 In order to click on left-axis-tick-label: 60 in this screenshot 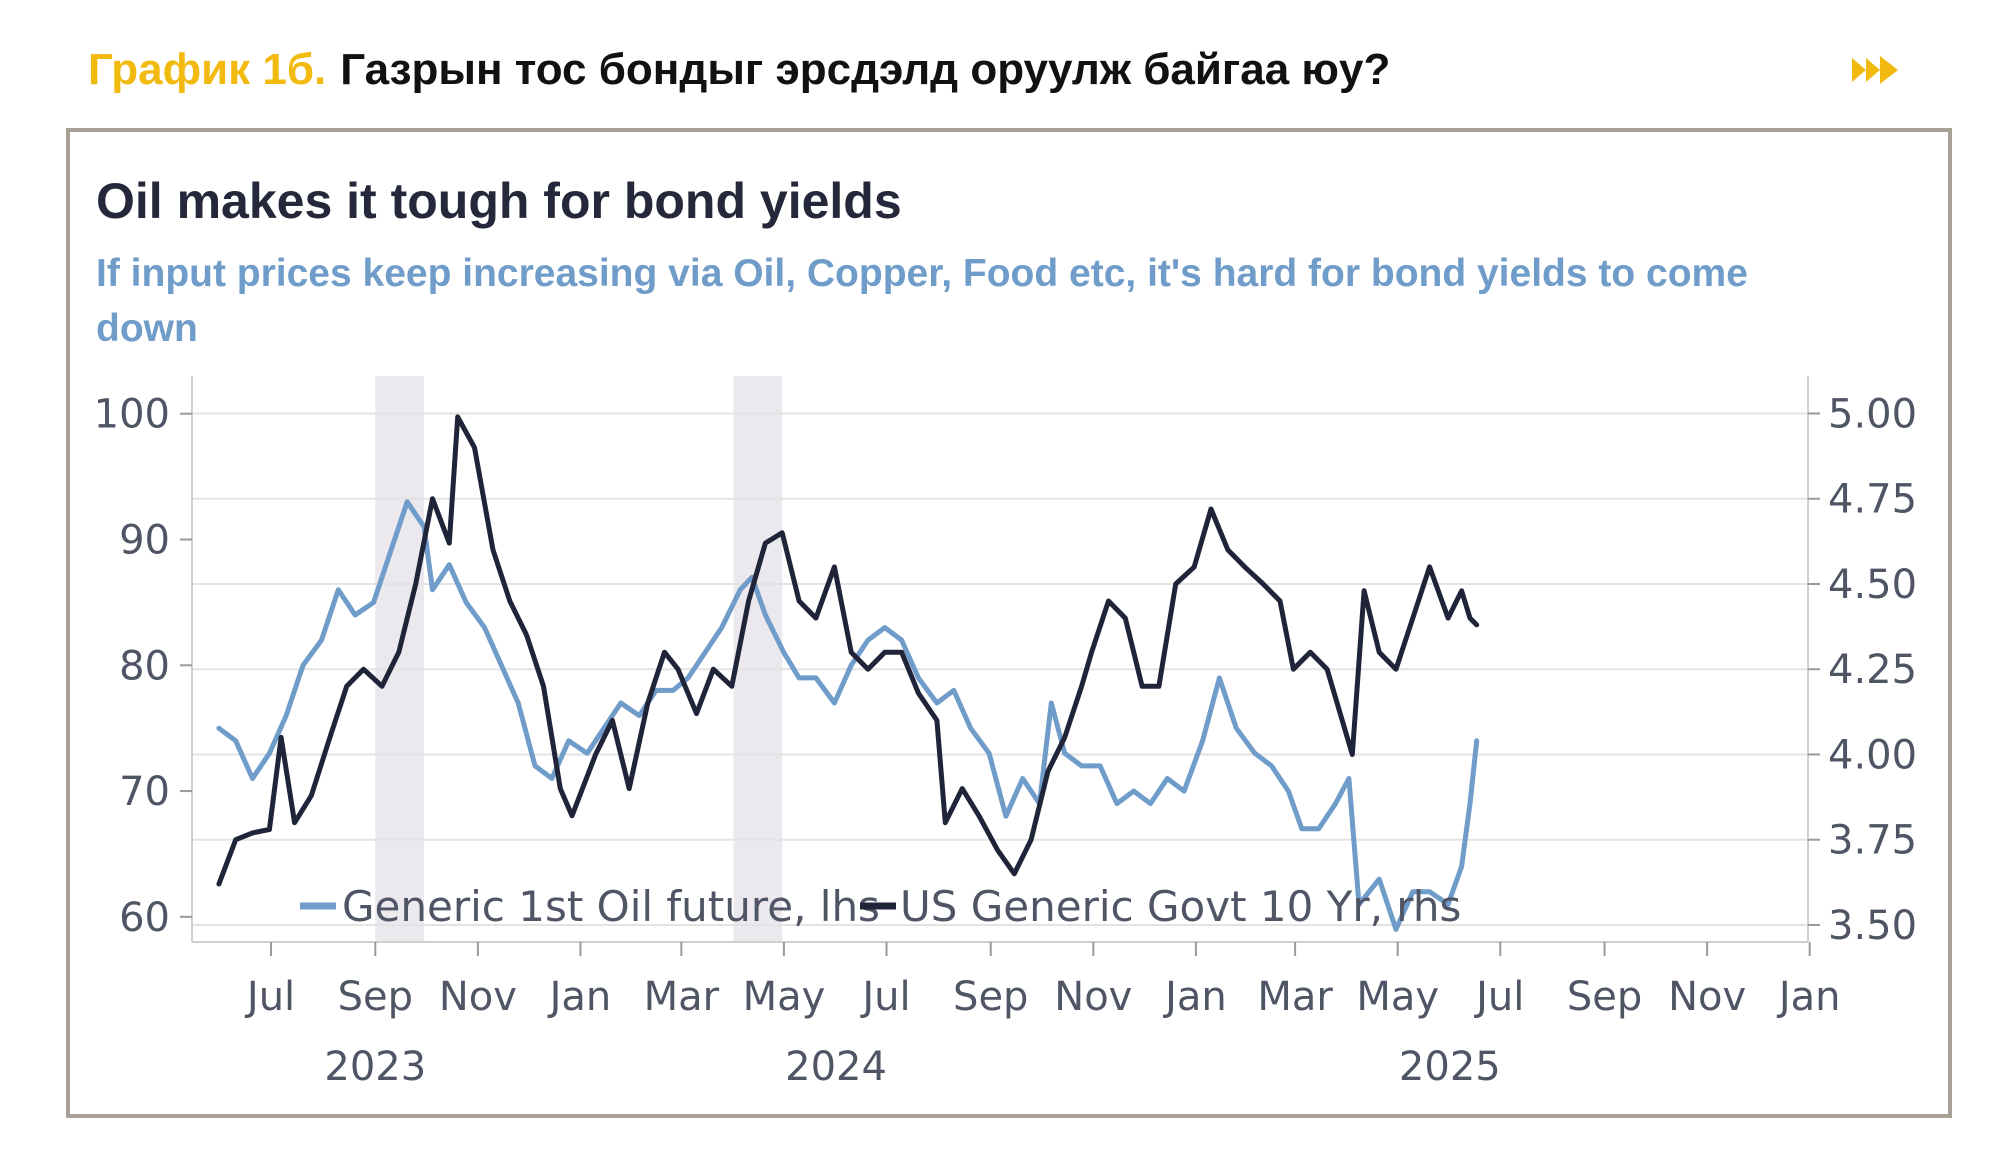, I will do `click(144, 918)`.